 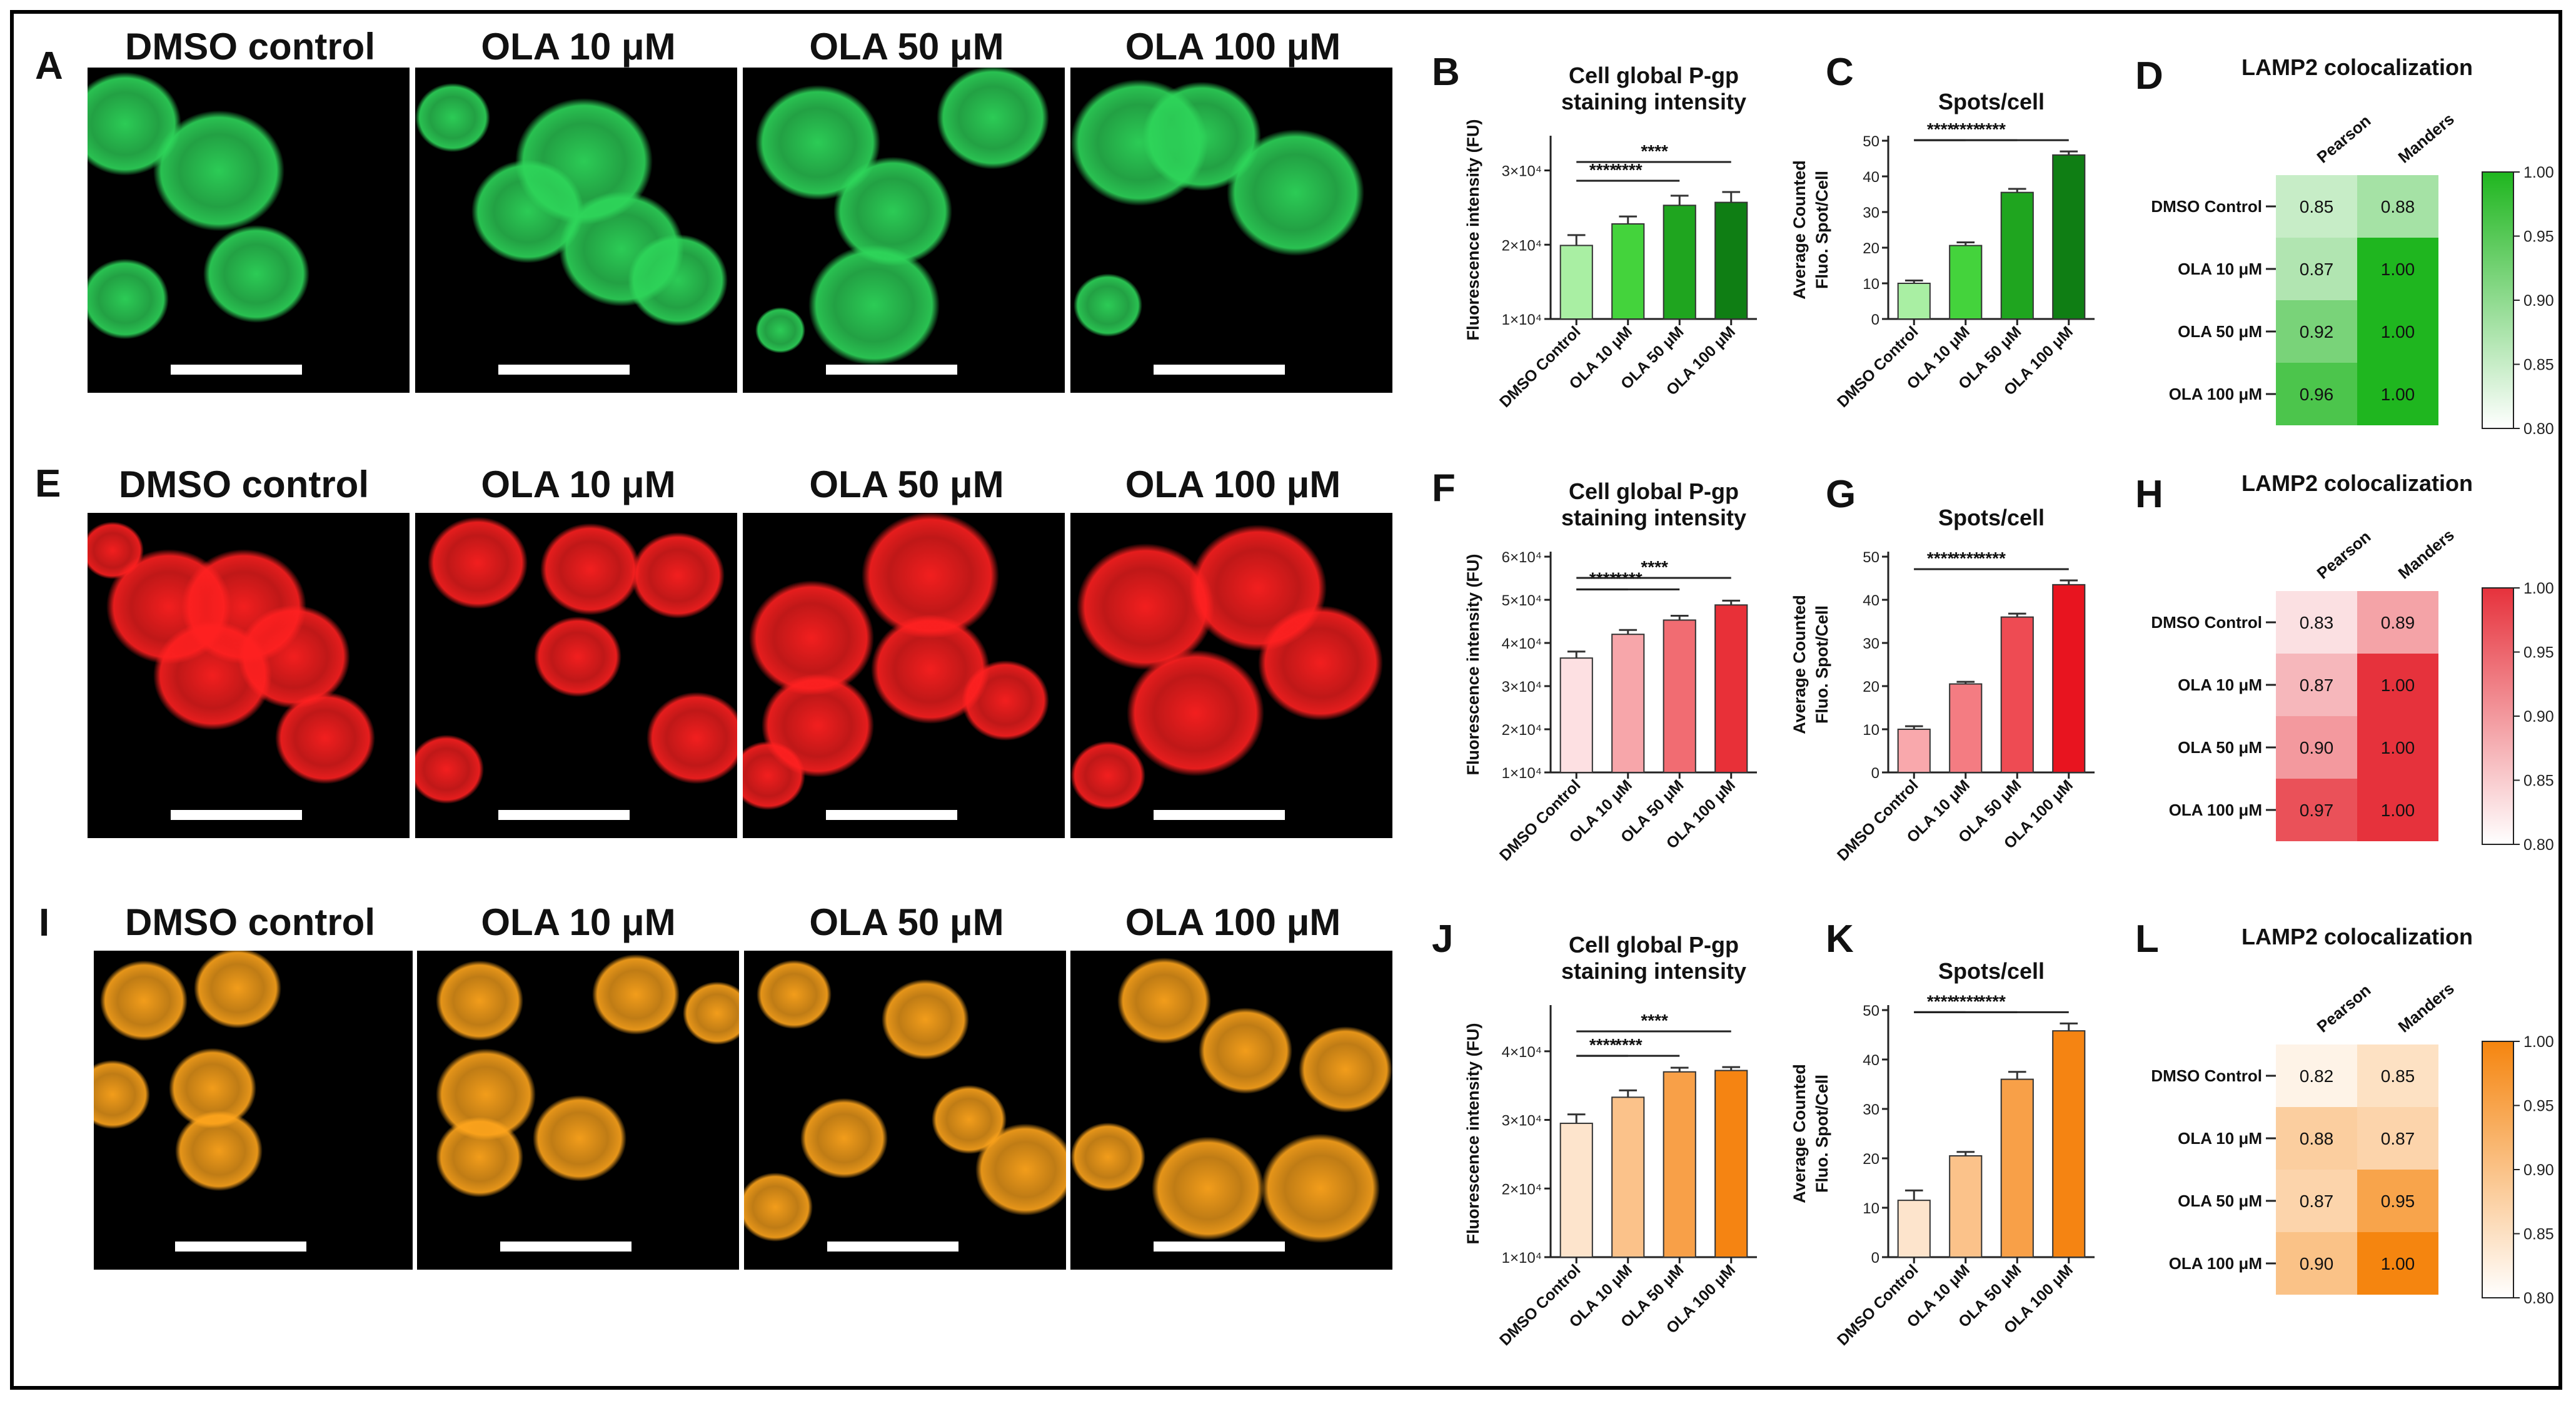 I want to click on heatmap-value: 0.83, so click(x=2317, y=622).